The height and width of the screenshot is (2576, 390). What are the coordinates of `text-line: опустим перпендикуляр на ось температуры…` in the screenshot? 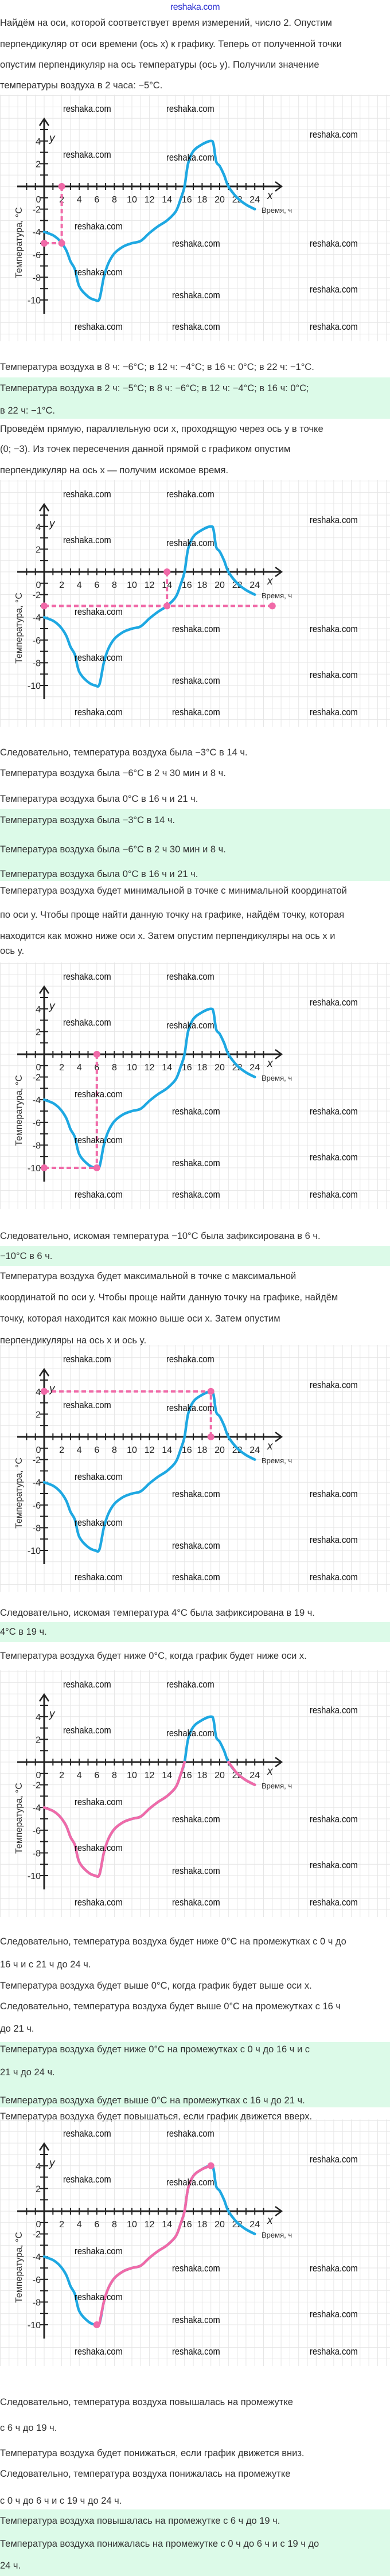 It's located at (159, 65).